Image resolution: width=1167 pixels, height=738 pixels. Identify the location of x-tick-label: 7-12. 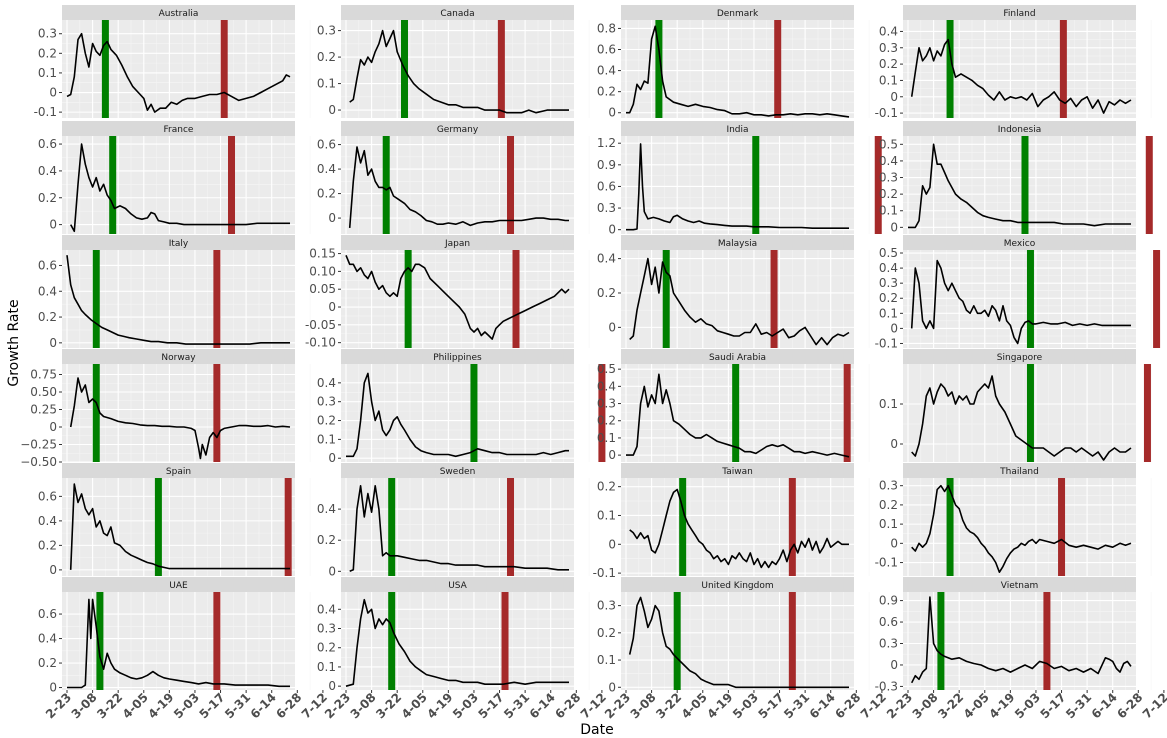
(873, 705).